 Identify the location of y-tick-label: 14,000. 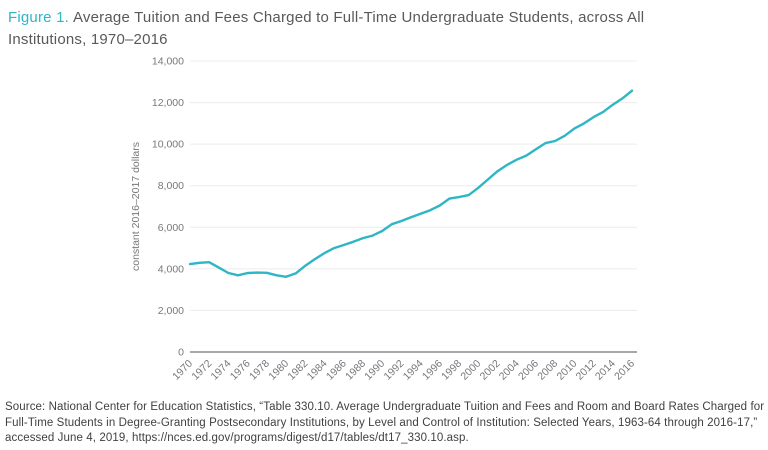
(168, 62).